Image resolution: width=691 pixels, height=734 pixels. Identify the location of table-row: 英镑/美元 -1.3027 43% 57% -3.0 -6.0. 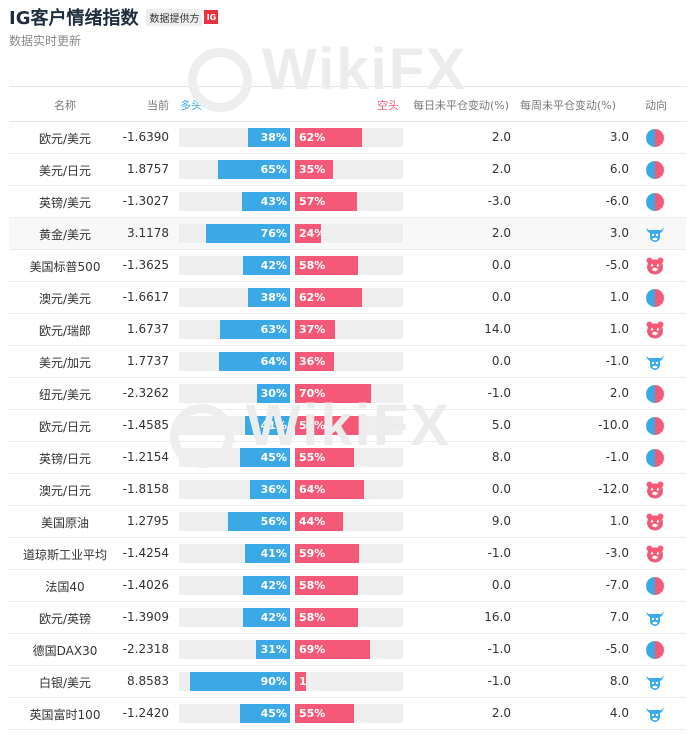
(347, 202).